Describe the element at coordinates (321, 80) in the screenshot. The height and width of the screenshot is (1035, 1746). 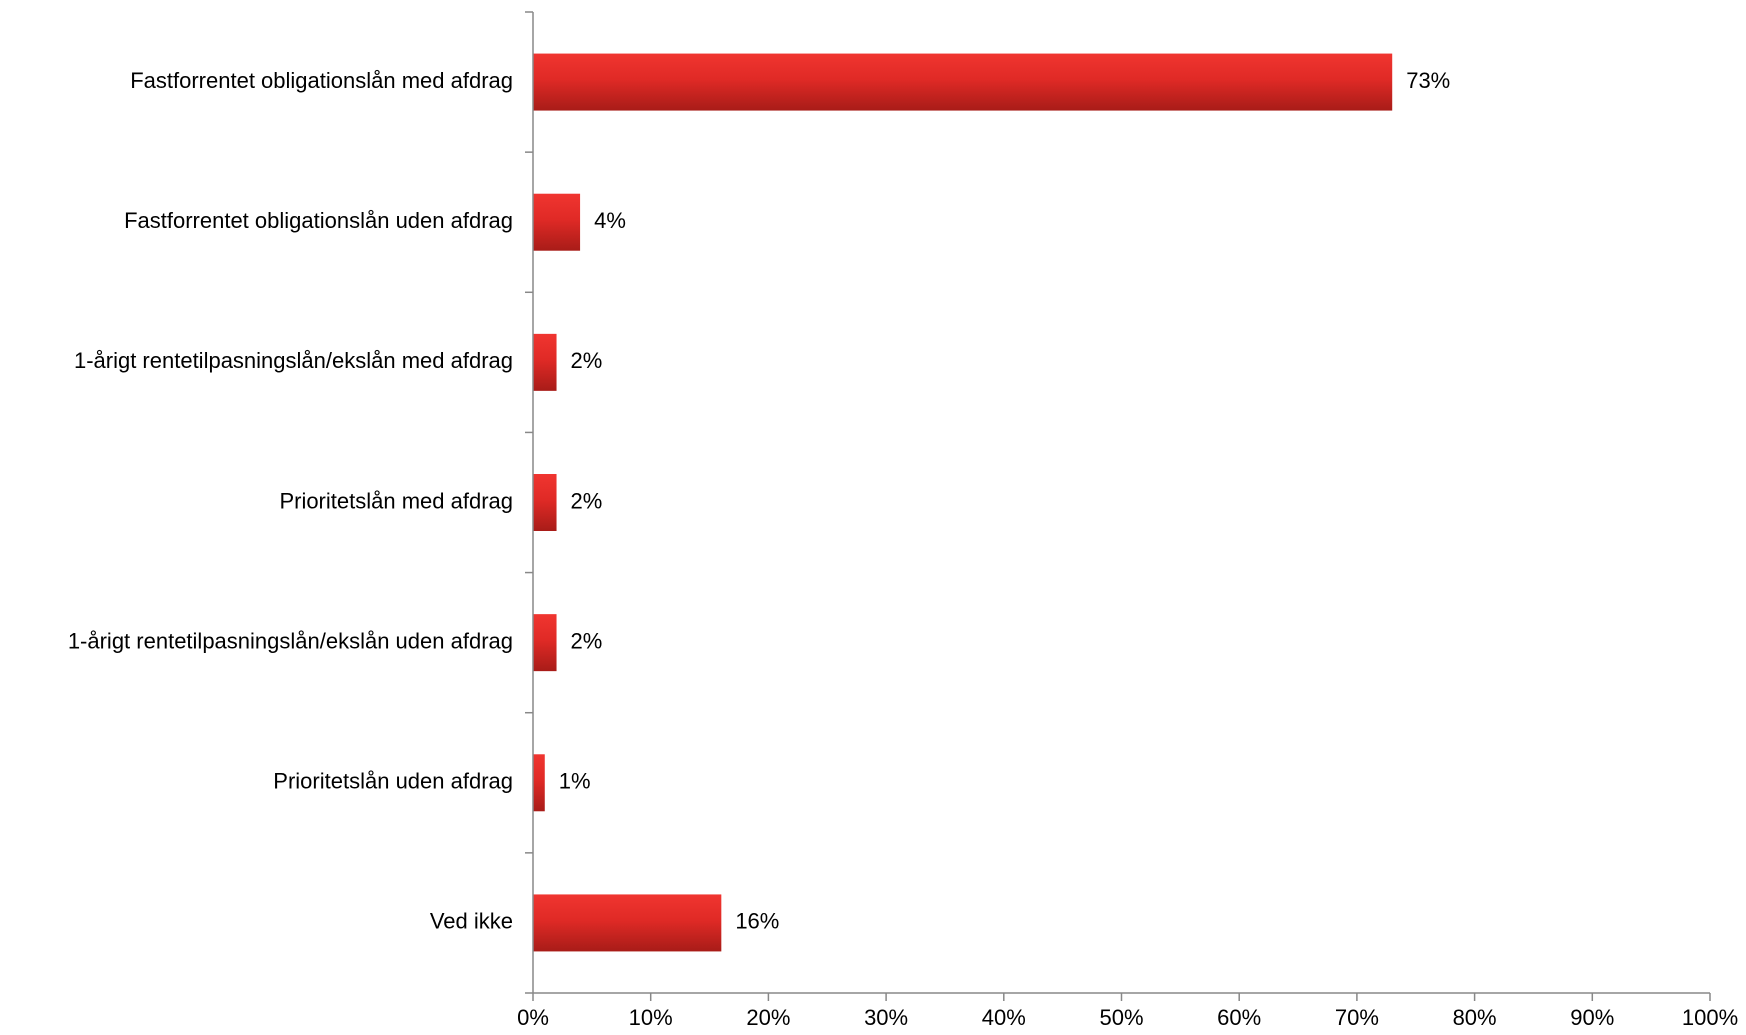
I see `category-label: Fastforrentet obligationslån med afdrag` at that location.